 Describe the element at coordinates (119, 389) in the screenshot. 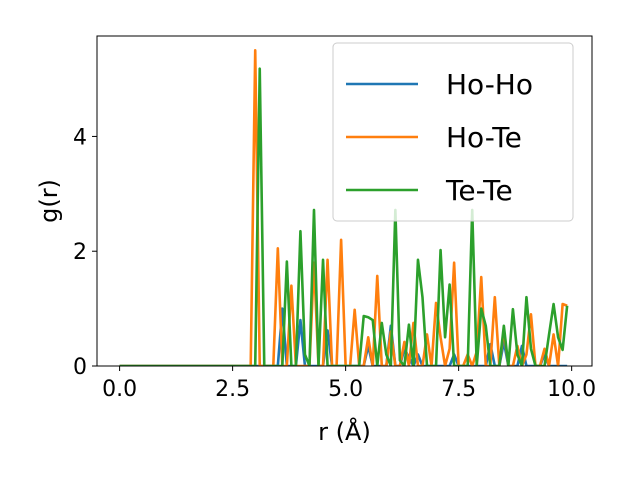

I see `x-tick-label: 0.0` at that location.